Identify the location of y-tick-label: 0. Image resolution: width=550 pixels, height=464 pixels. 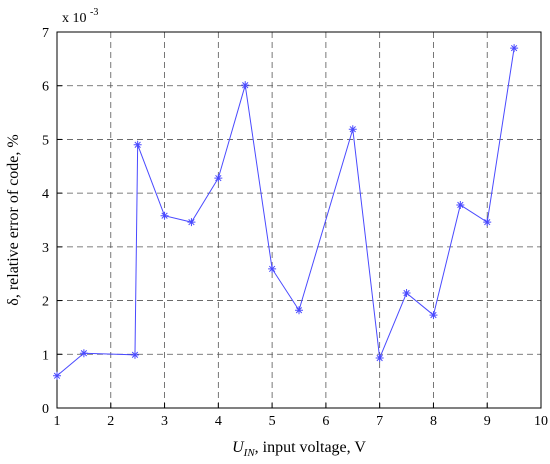
(45, 409).